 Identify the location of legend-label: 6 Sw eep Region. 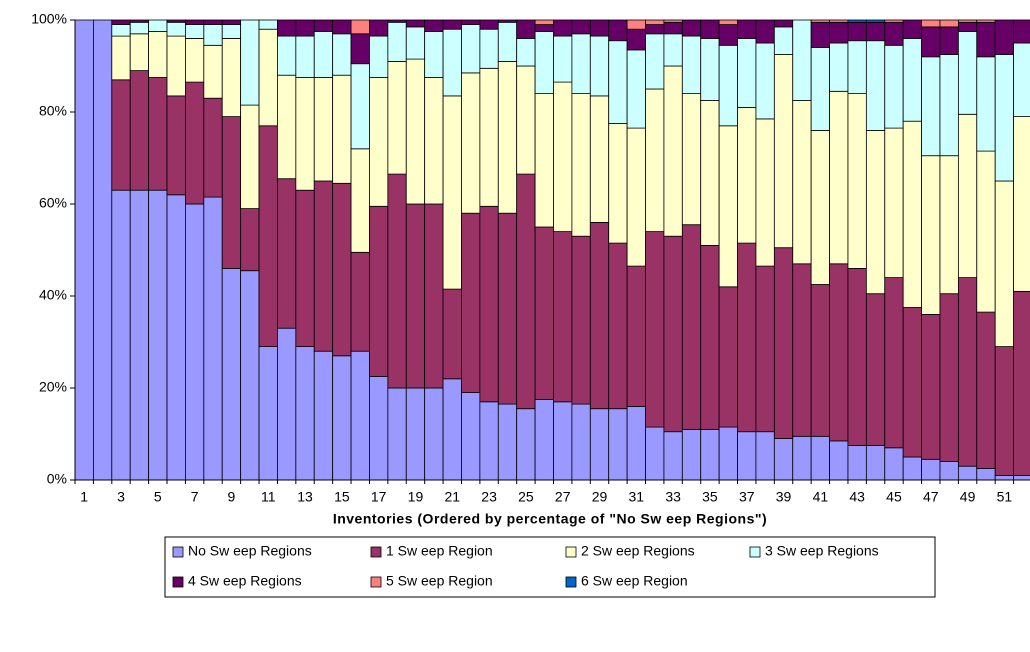
(634, 581).